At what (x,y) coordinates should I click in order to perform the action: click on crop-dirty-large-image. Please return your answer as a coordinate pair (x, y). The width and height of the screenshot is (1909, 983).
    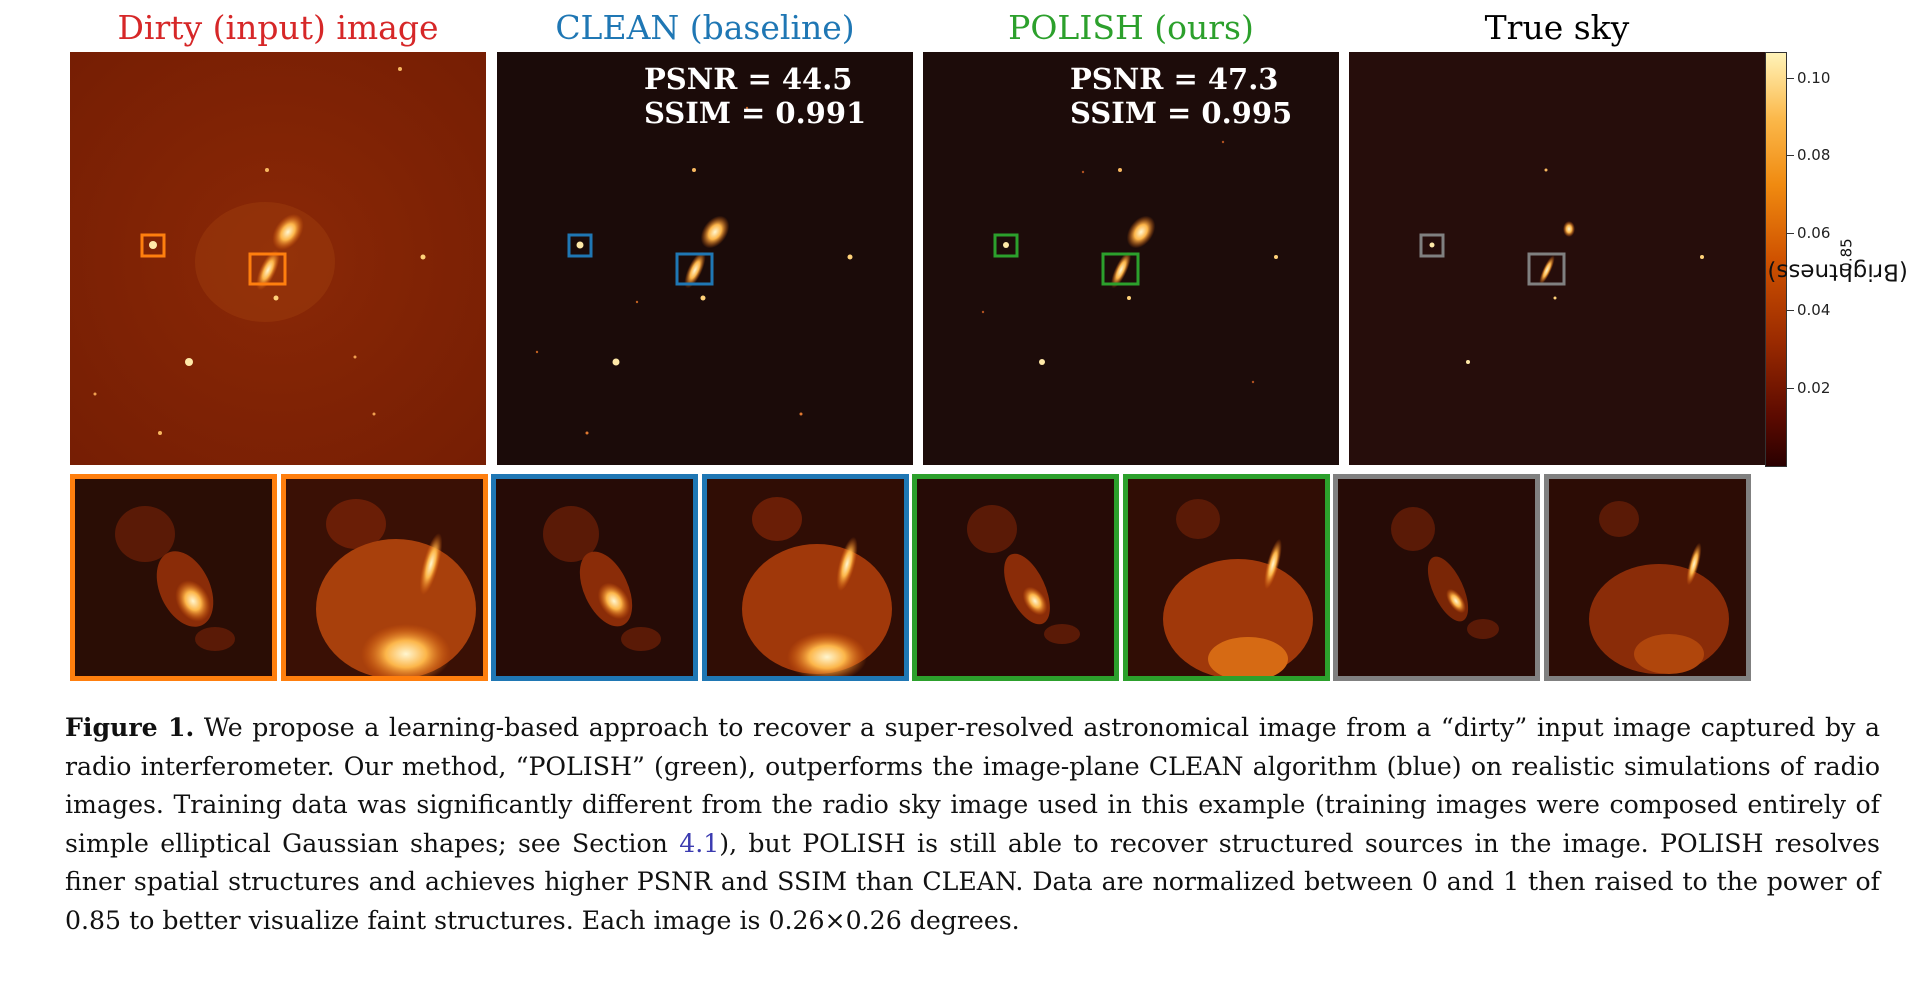
    Looking at the image, I should click on (384, 577).